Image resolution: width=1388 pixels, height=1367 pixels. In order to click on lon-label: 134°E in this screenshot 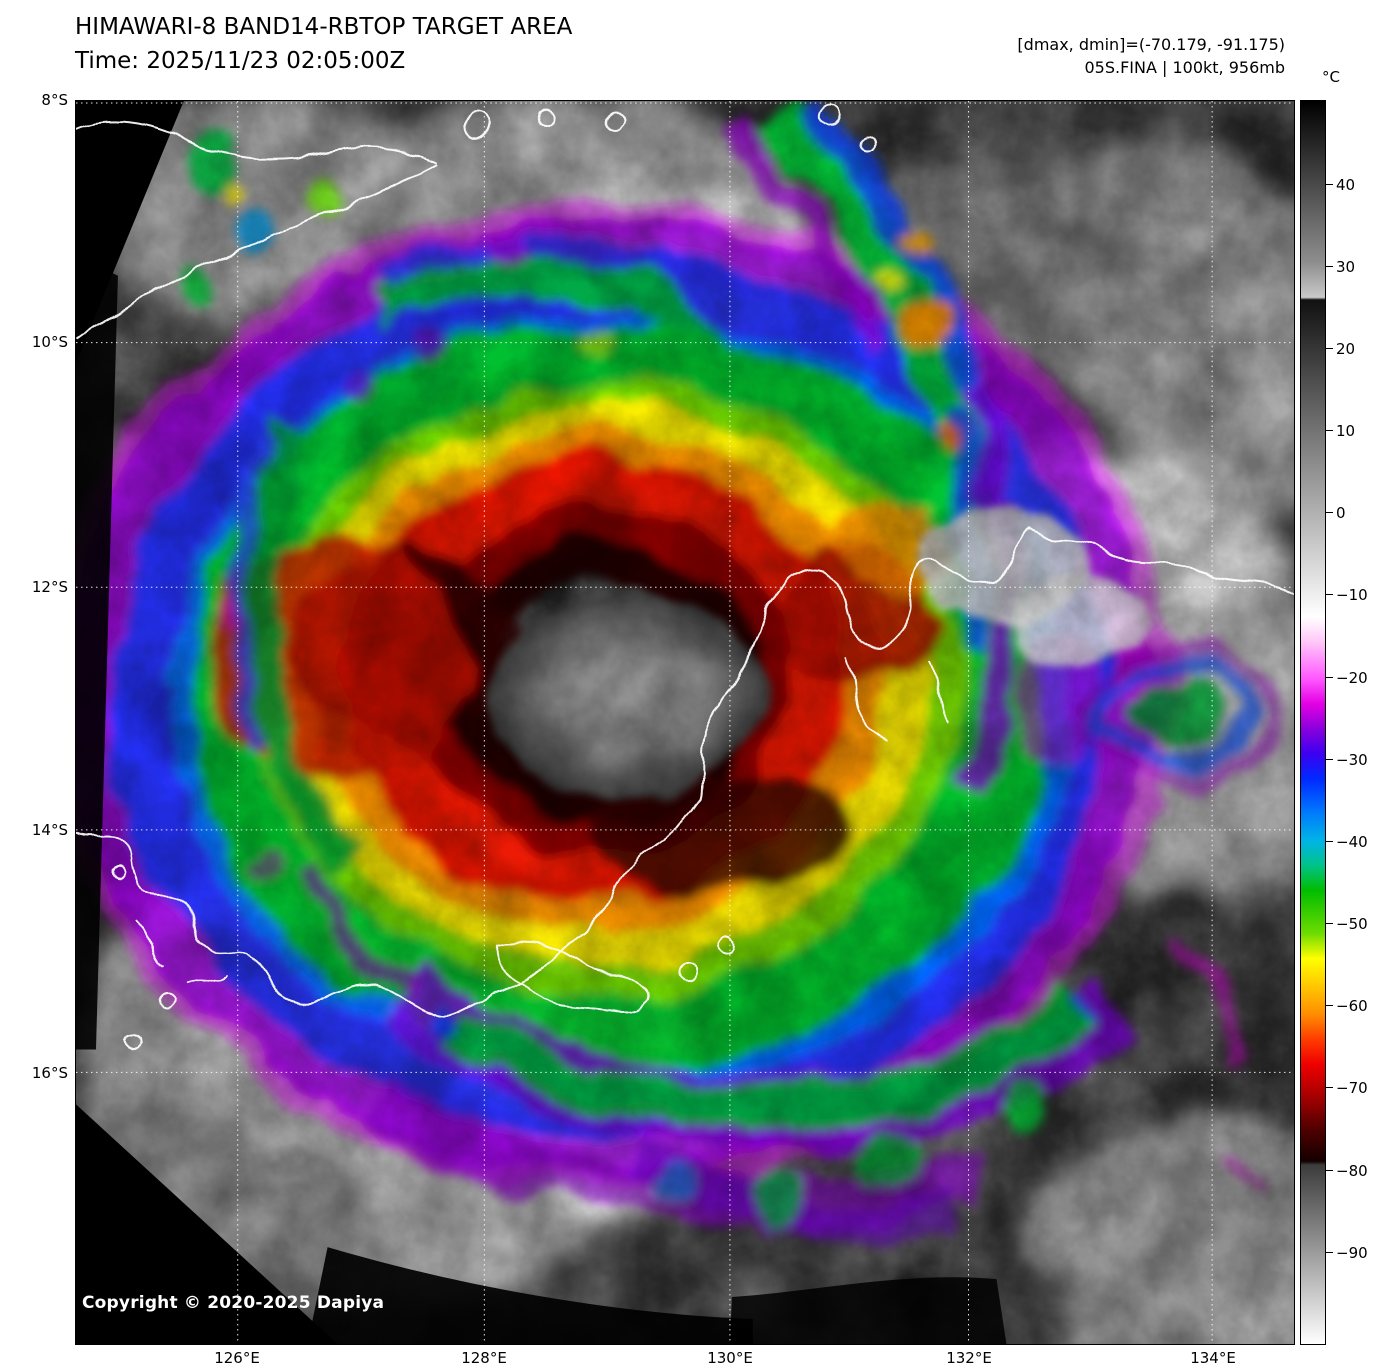, I will do `click(1213, 1358)`.